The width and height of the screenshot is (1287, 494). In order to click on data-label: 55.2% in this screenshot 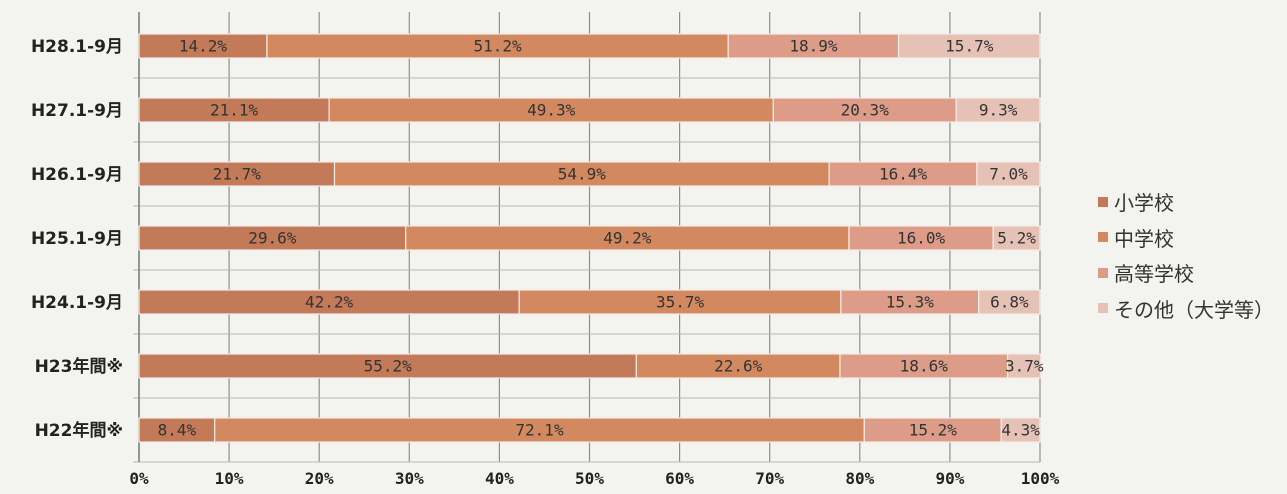, I will do `click(388, 366)`.